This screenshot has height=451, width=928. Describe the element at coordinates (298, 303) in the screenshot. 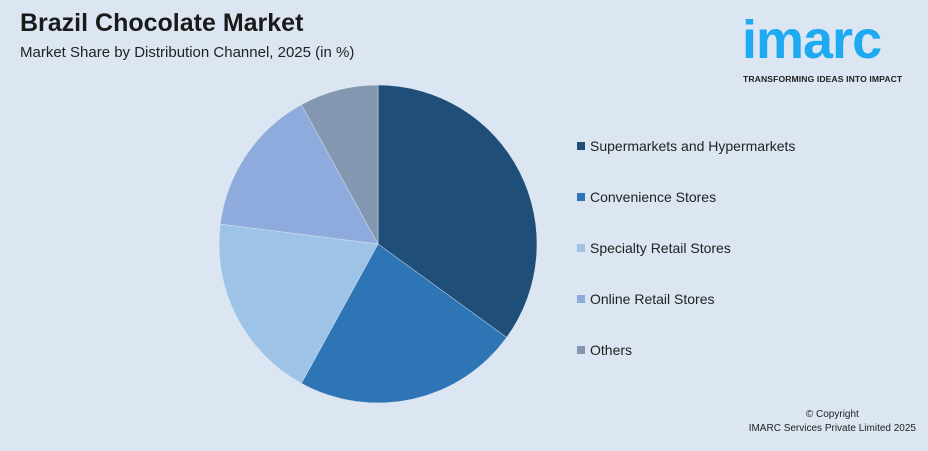

I see `pie-slice-specialty-retail-stores` at that location.